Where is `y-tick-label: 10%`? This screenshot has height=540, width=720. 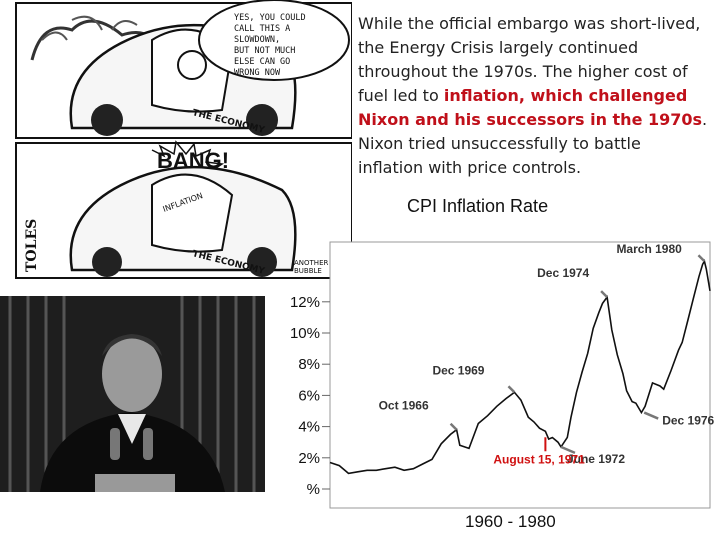 y-tick-label: 10% is located at coordinates (305, 333).